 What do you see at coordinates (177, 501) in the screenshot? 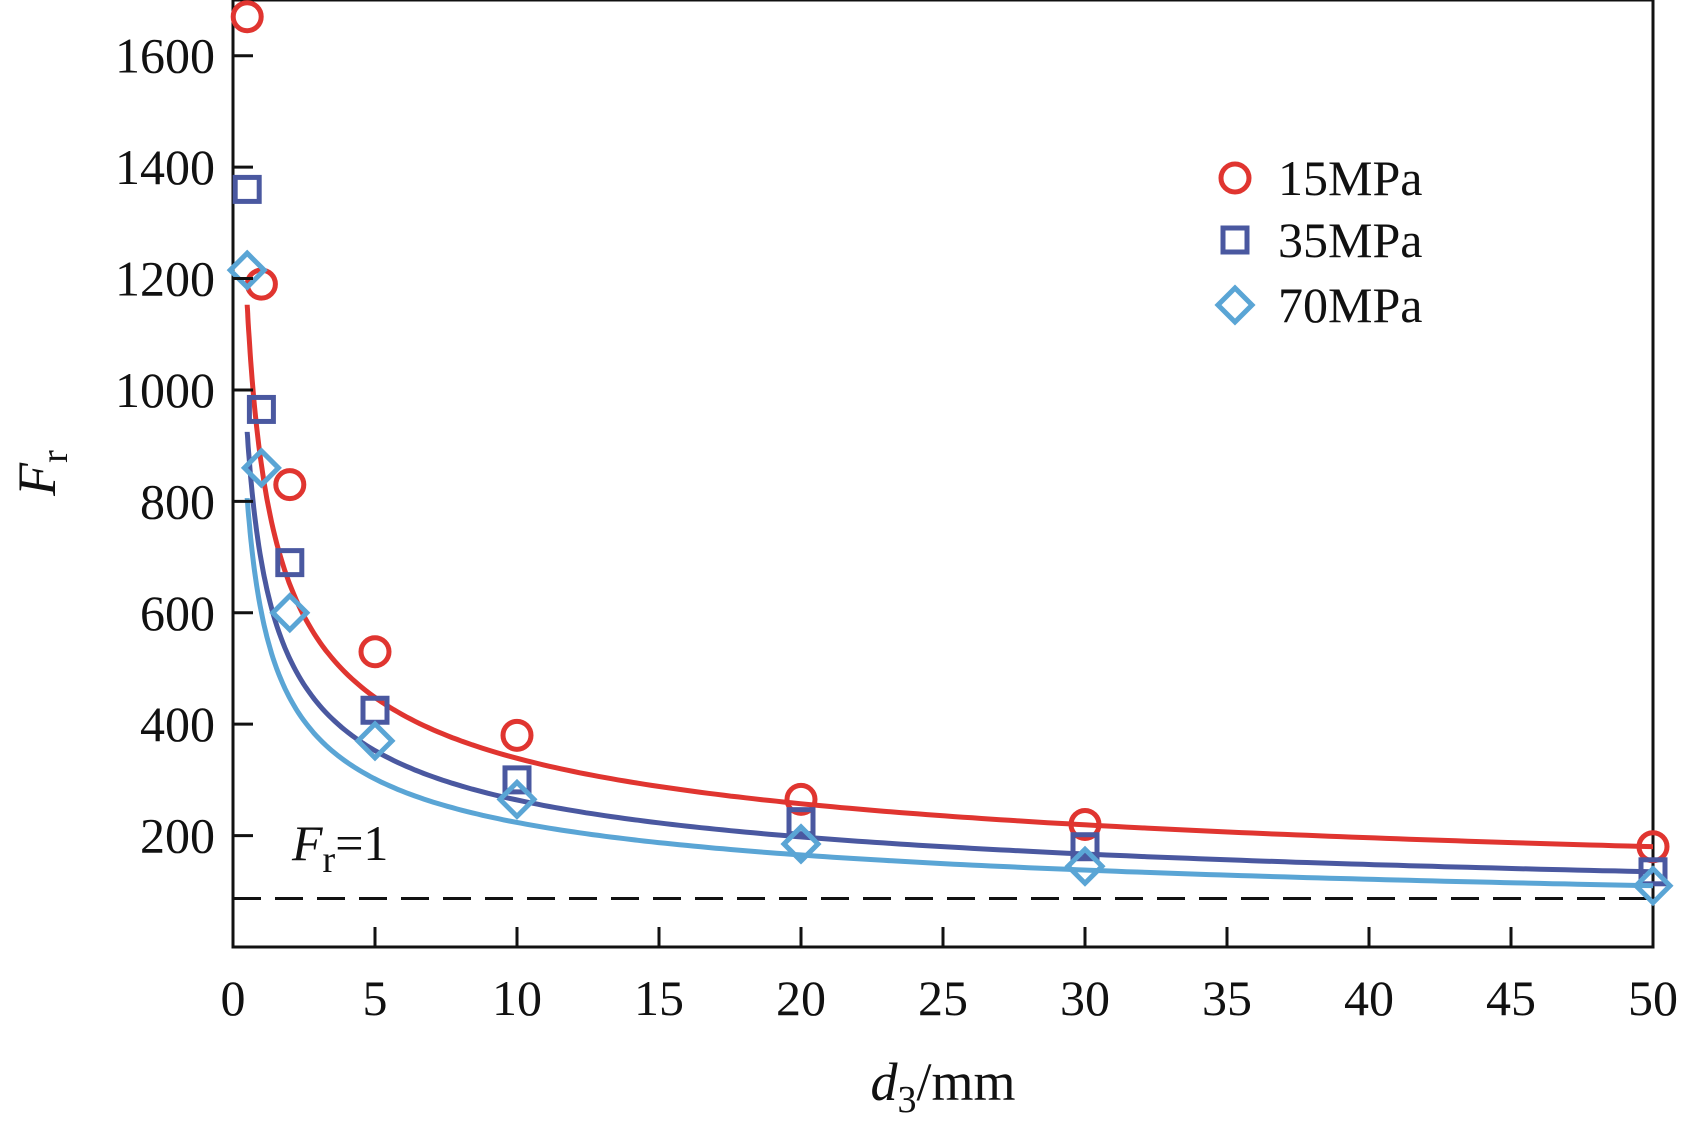
I see `y-tick-label: 800` at bounding box center [177, 501].